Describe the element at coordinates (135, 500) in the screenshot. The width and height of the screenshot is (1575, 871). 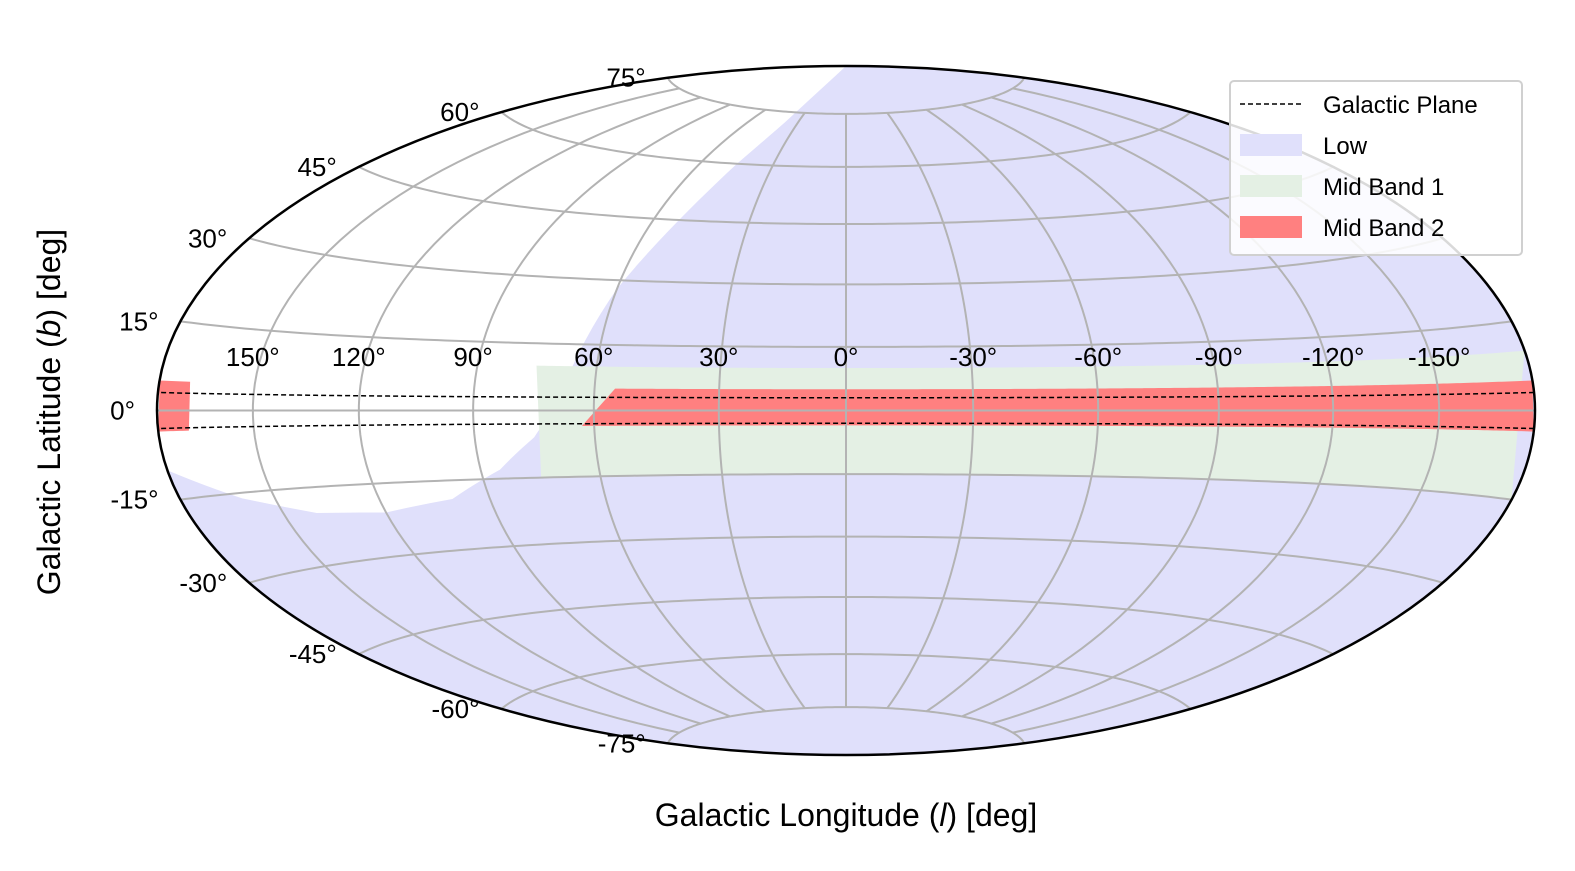
I see `y-tick-label: -15°` at that location.